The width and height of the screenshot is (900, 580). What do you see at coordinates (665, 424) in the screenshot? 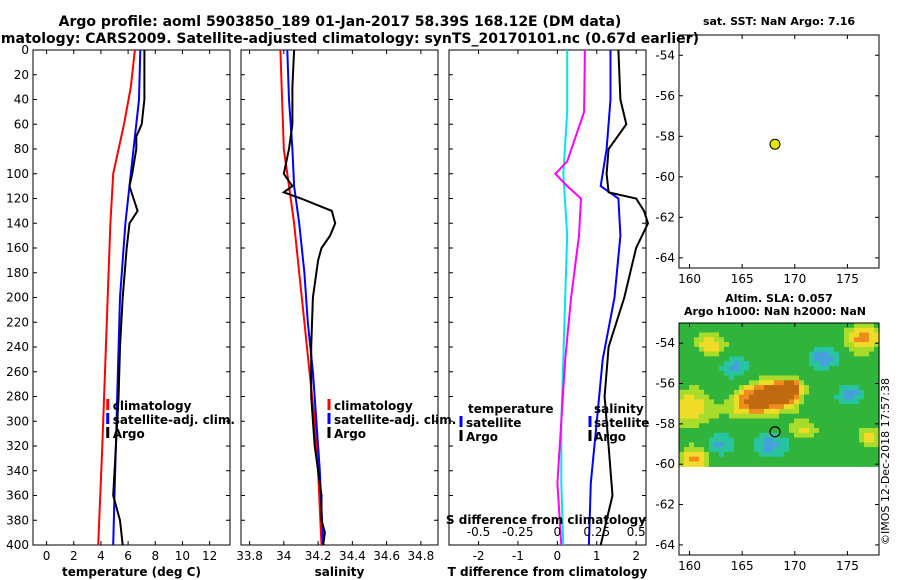
I see `y-tick-label: -58` at bounding box center [665, 424].